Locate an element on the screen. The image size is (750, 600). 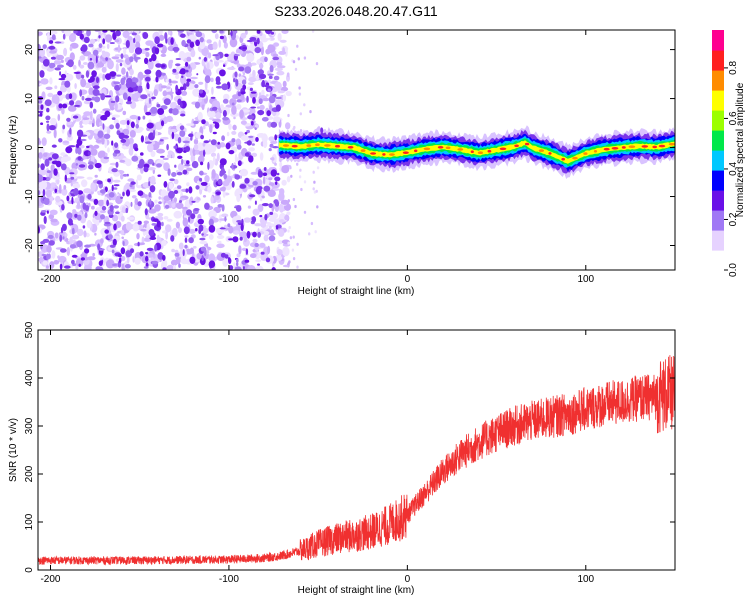
y-tick-label: 20 is located at coordinates (29, 50).